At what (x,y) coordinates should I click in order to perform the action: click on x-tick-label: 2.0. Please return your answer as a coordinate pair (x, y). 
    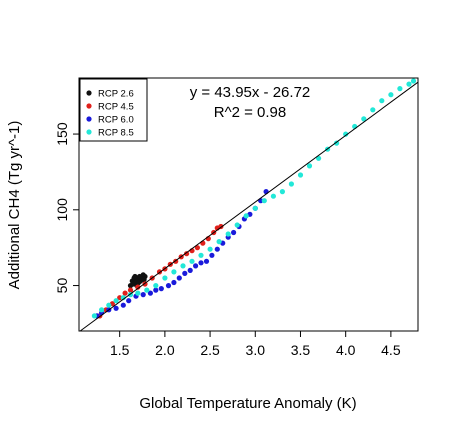
    Looking at the image, I should click on (165, 350).